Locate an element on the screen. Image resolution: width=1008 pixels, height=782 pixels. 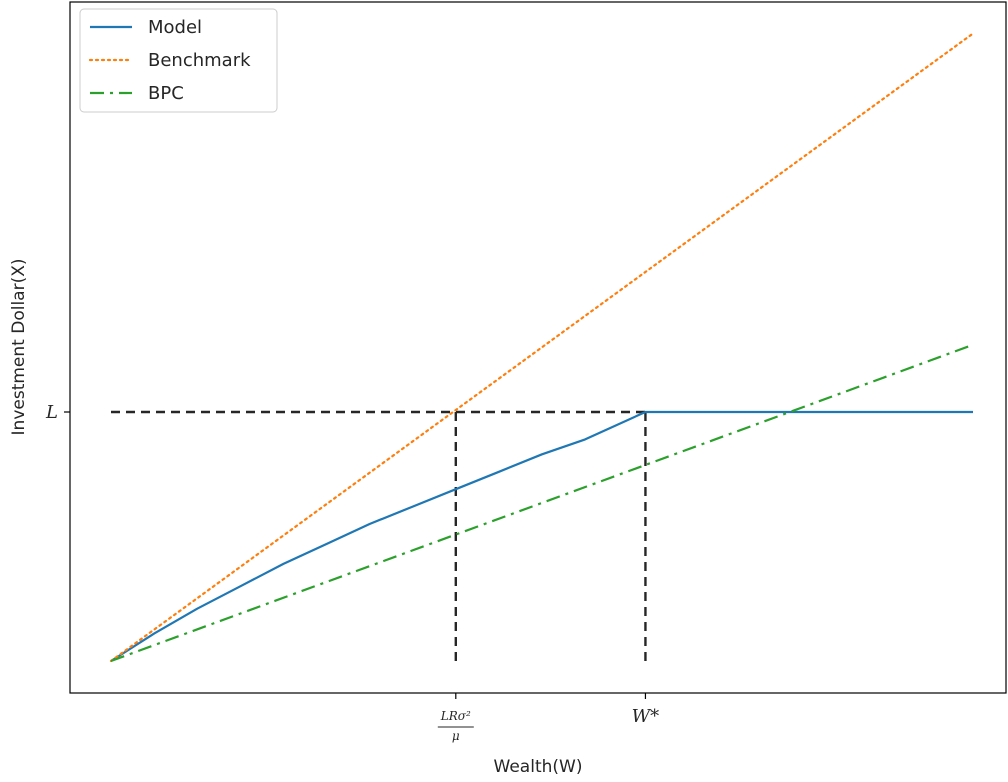
x-tick-label-denominator: μ is located at coordinates (456, 736).